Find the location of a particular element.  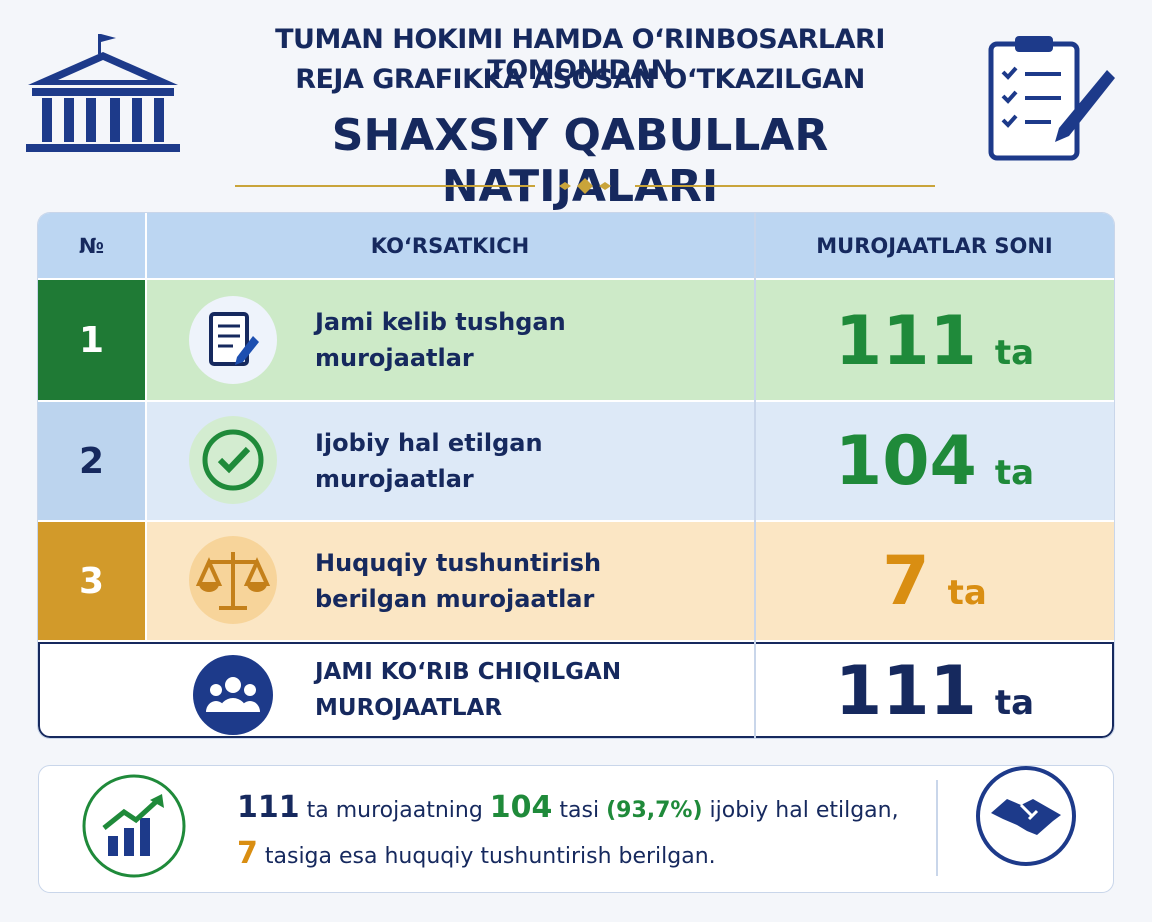

summary-text: tasi is located at coordinates (579, 810).